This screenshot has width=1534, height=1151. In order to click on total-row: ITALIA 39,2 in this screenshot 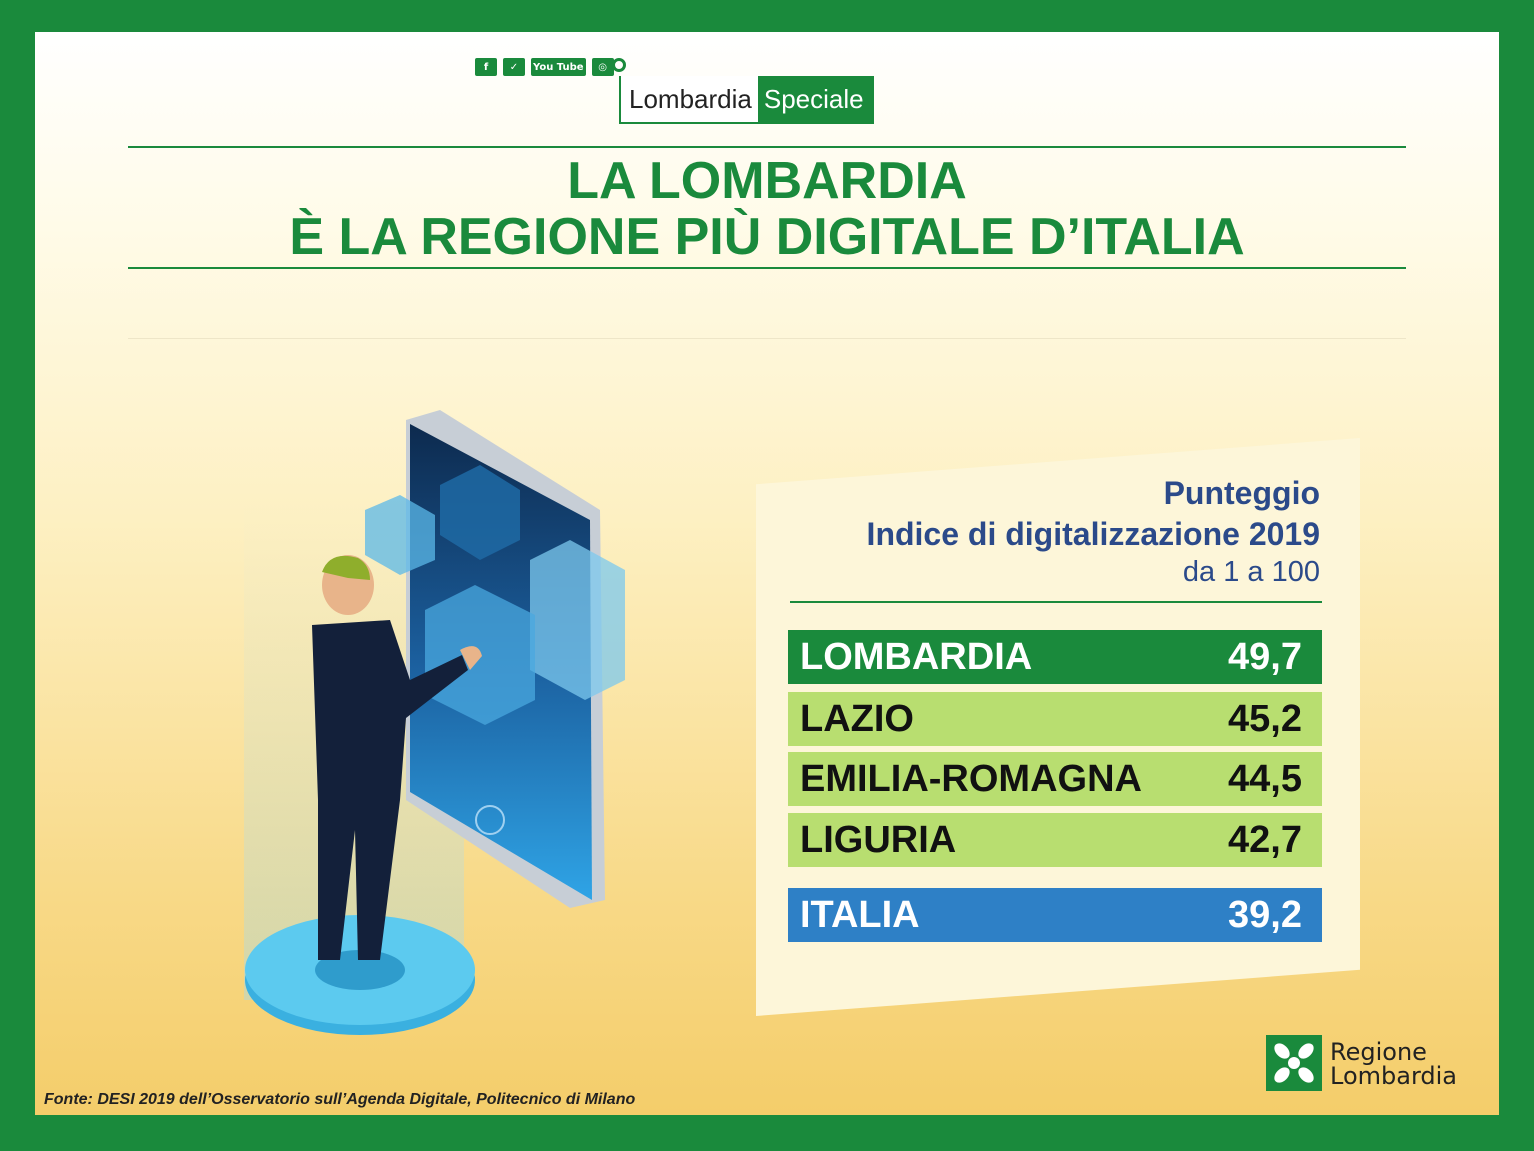, I will do `click(1055, 915)`.